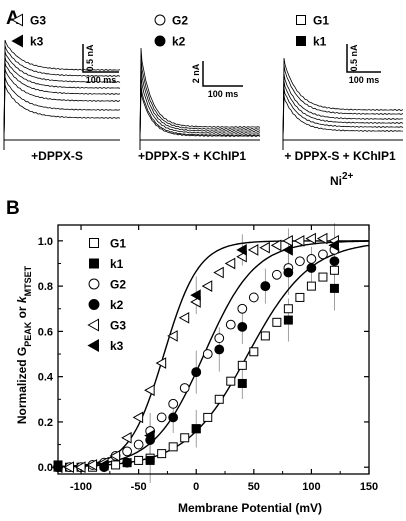 Image resolution: width=406 pixels, height=521 pixels. I want to click on legend-marker-k1, so click(94, 263).